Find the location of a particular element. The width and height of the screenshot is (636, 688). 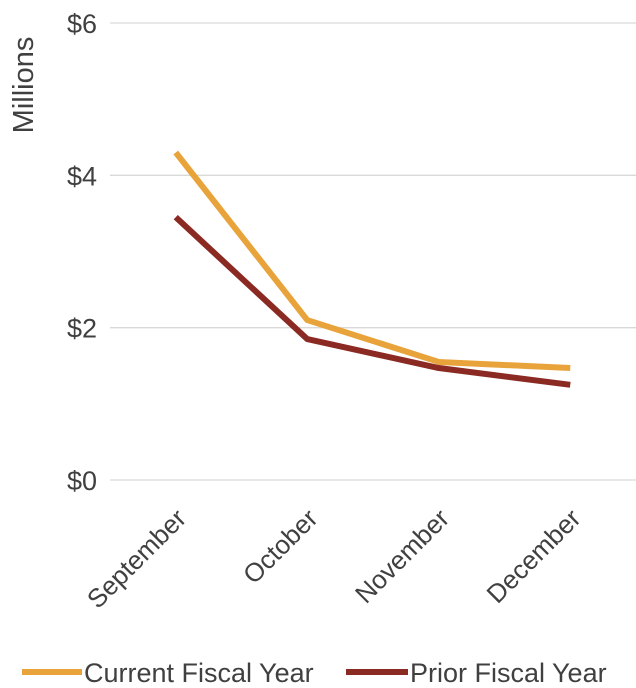

y-tick-label: $4 is located at coordinates (82, 176).